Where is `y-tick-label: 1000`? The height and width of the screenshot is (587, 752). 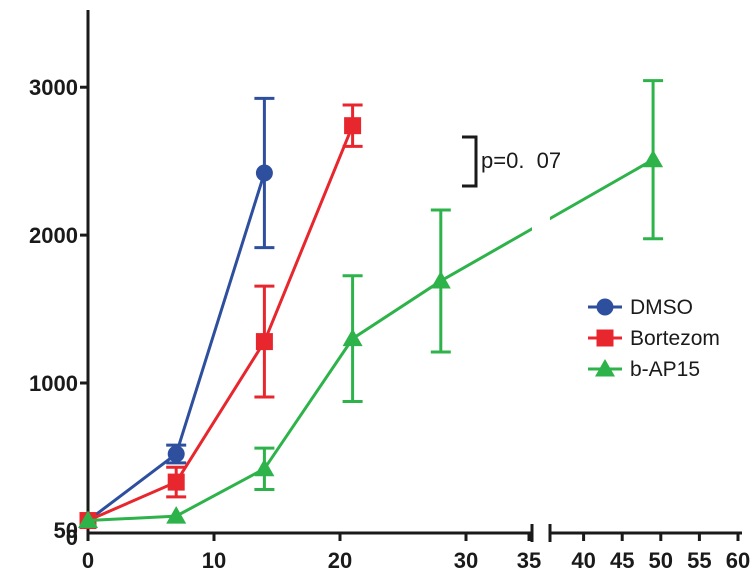 y-tick-label: 1000 is located at coordinates (53, 383).